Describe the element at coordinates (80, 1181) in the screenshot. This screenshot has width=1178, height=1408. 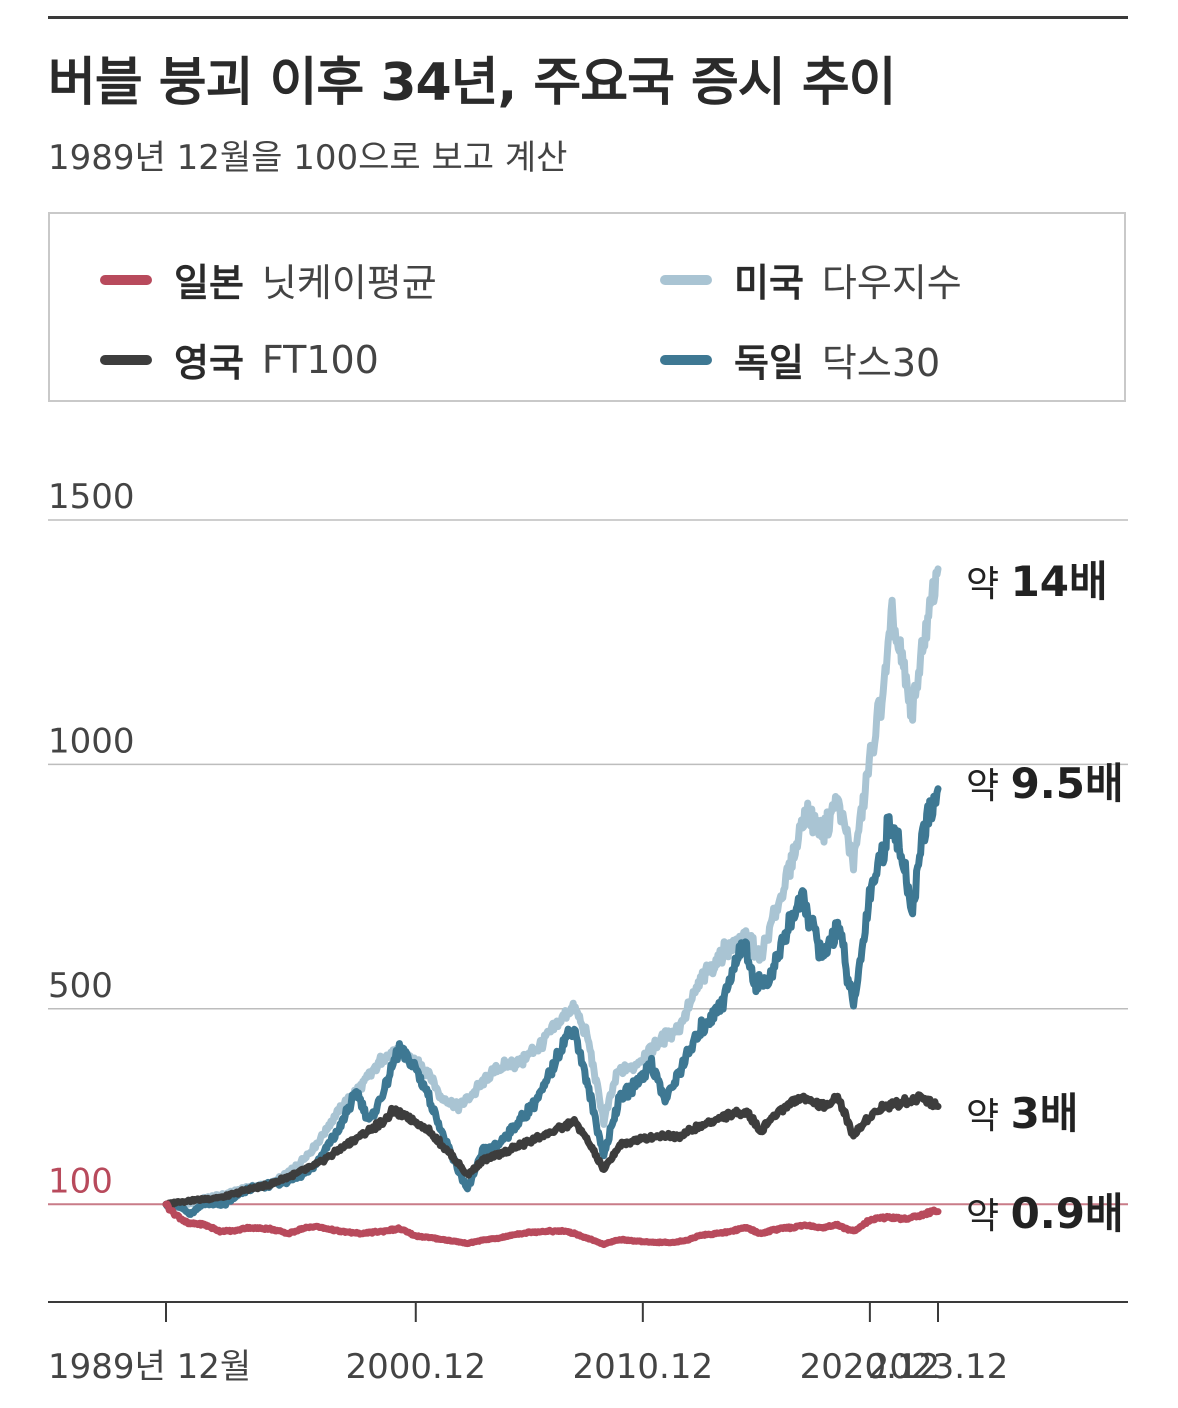
I see `baseline-label: 100` at that location.